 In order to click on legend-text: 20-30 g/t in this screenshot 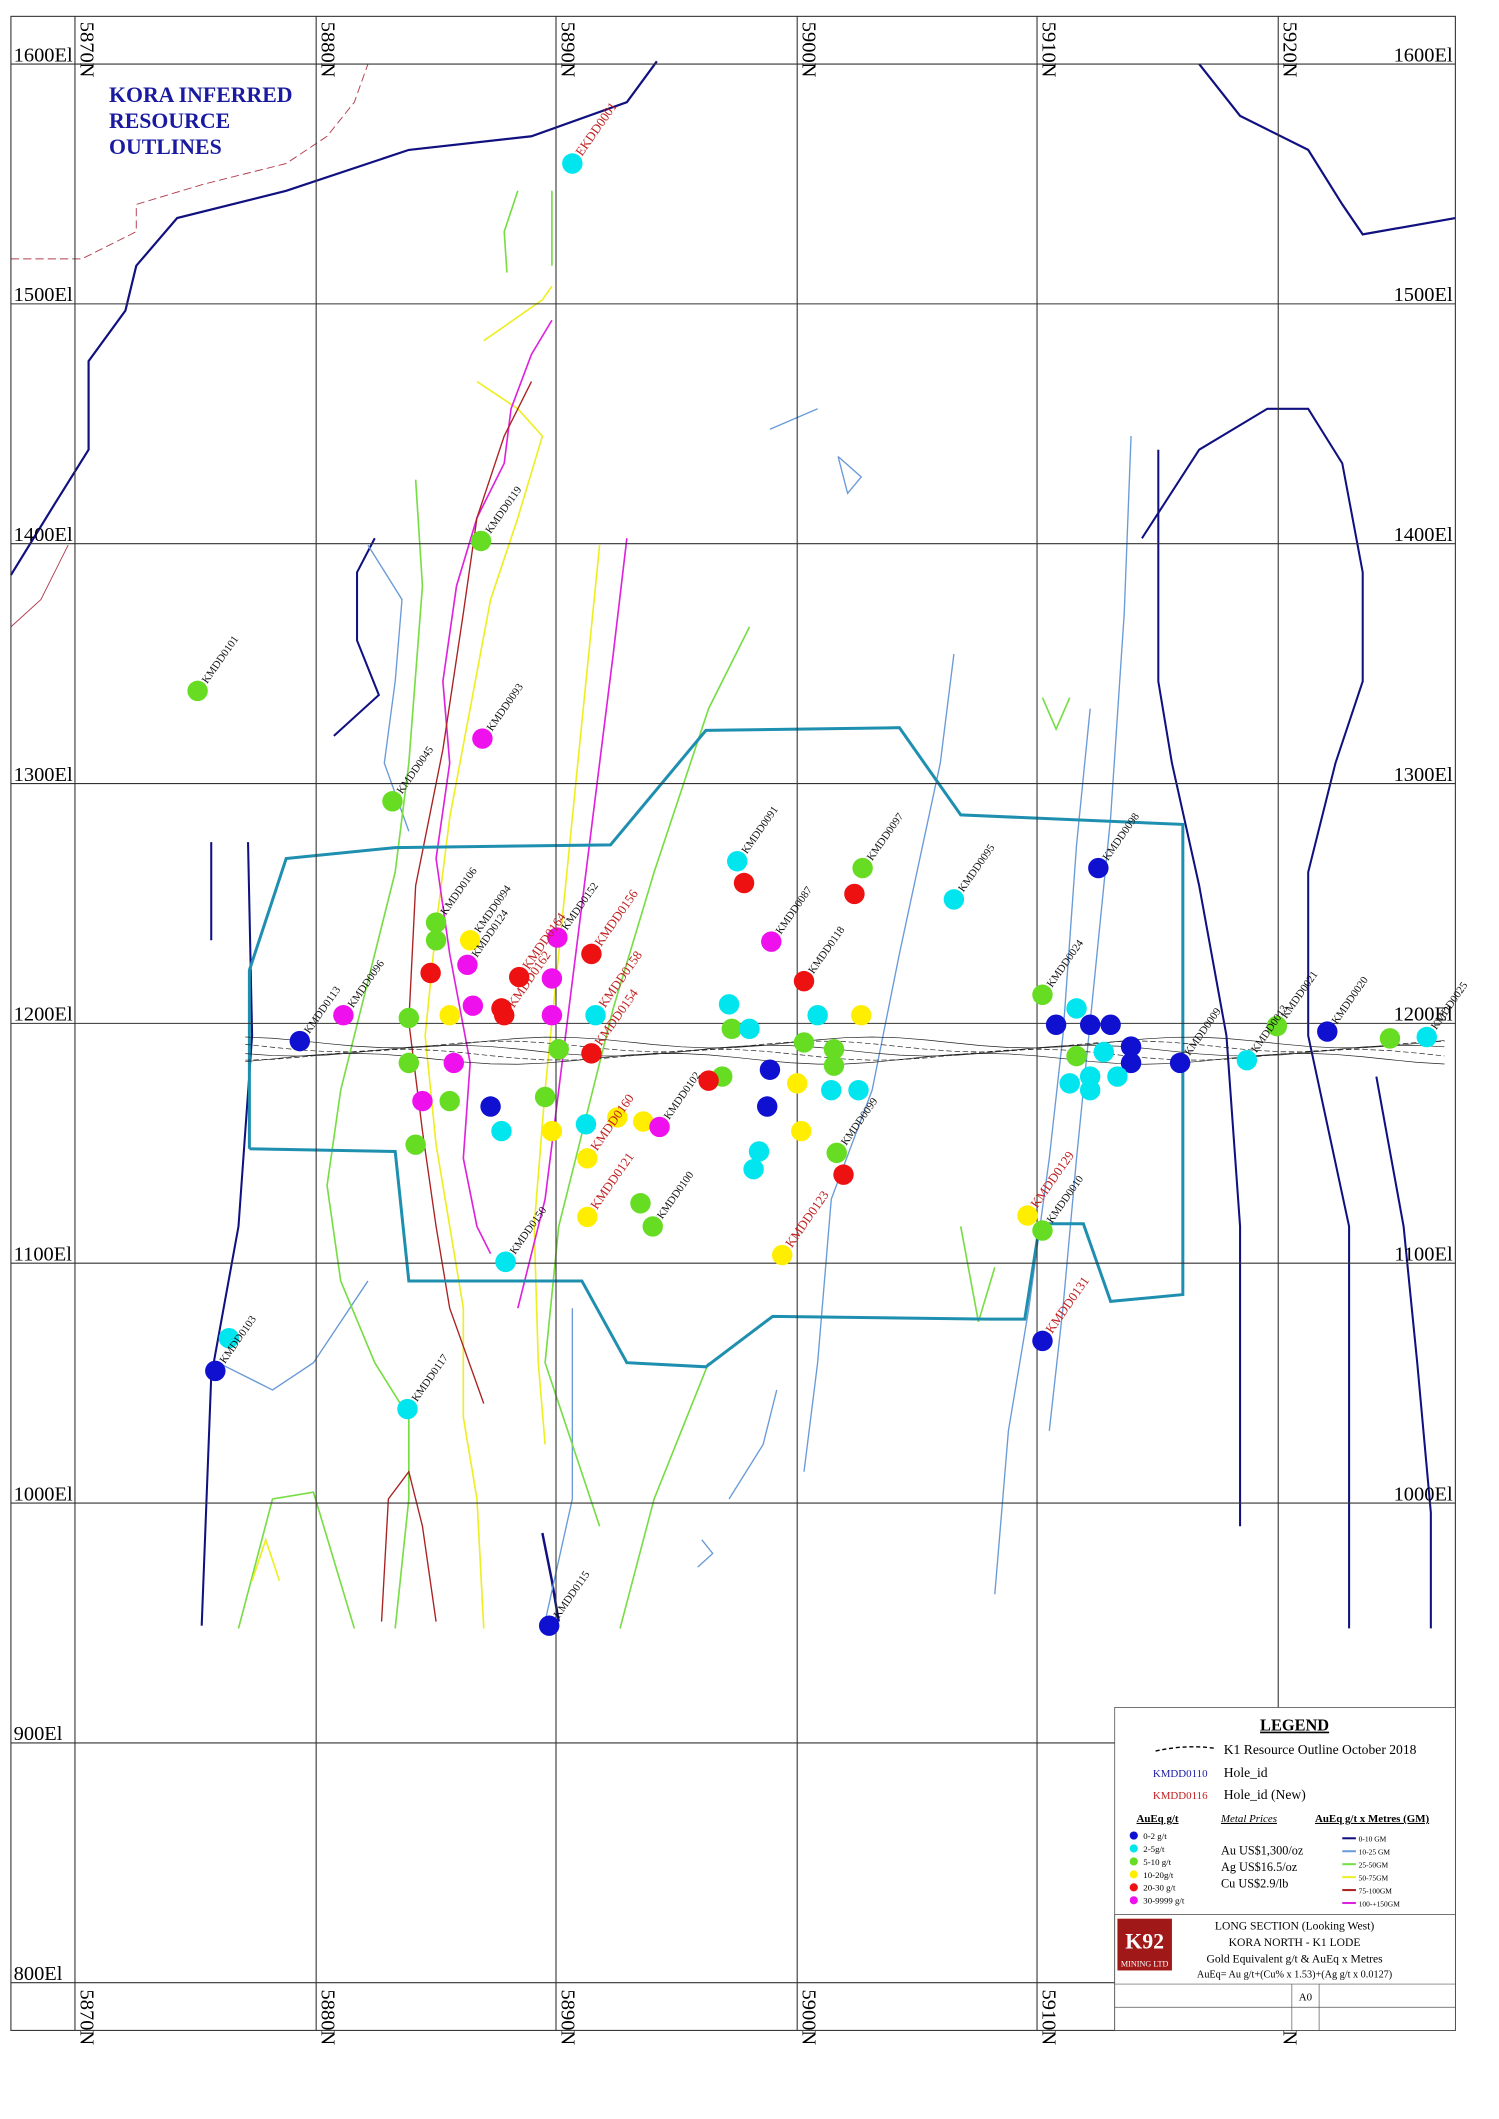, I will do `click(1159, 1888)`.